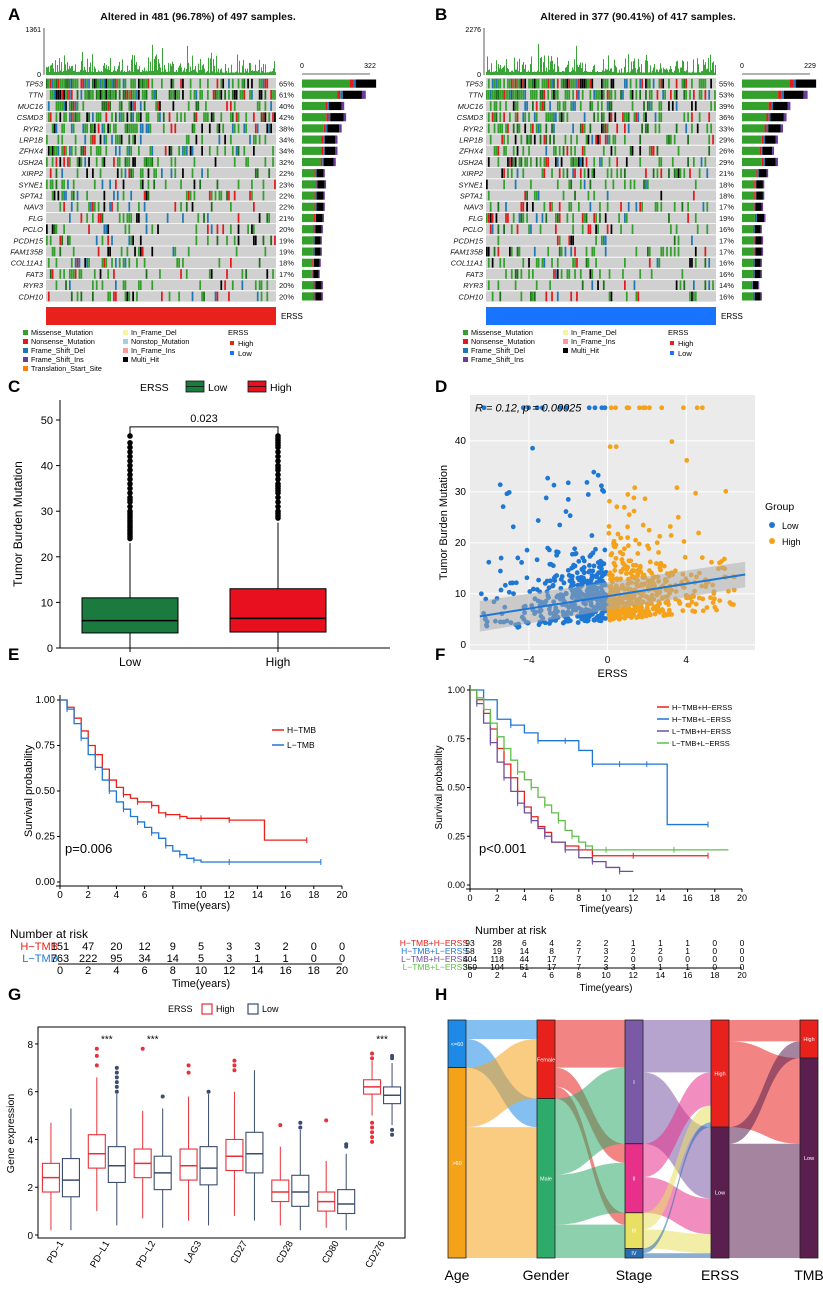 The image size is (823, 1292). What do you see at coordinates (47, 558) in the screenshot?
I see `y-tick-label: 20` at bounding box center [47, 558].